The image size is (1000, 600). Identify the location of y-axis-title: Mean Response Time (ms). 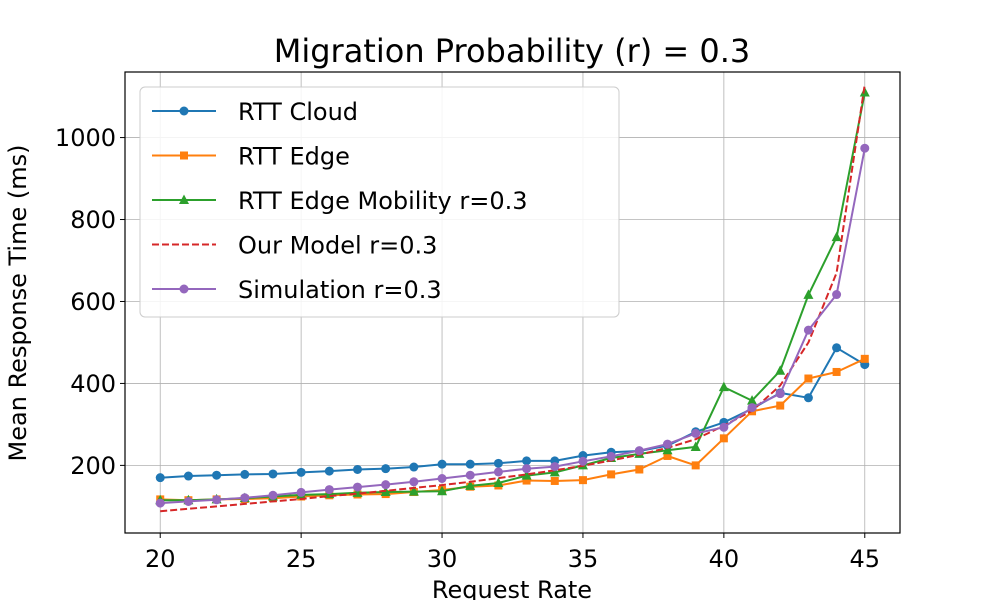
(18, 303).